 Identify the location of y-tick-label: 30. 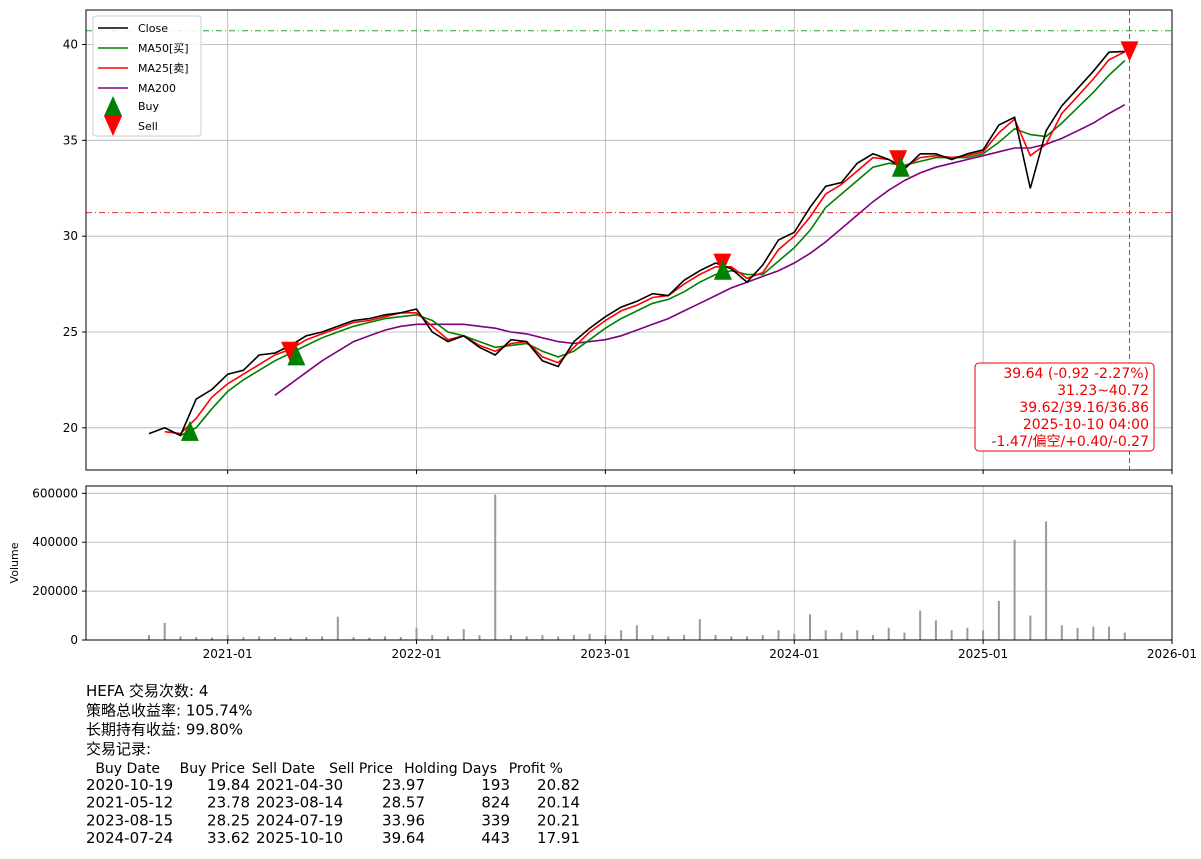
(70, 236).